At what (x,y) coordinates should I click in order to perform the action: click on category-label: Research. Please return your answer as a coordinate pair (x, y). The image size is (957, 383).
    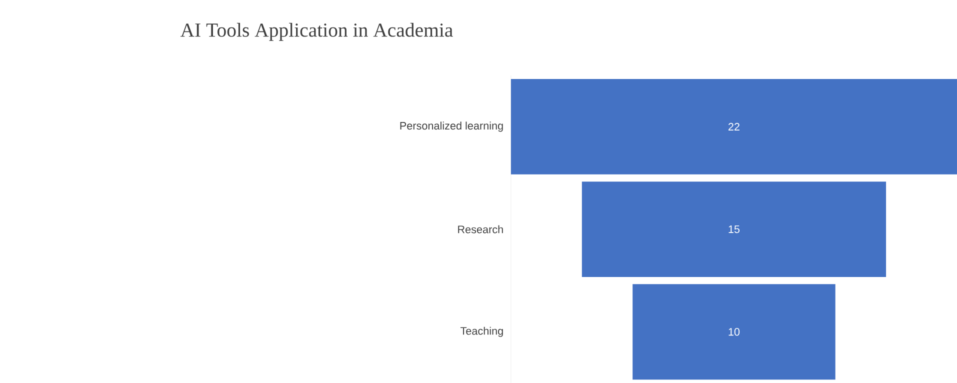
    Looking at the image, I should click on (480, 229).